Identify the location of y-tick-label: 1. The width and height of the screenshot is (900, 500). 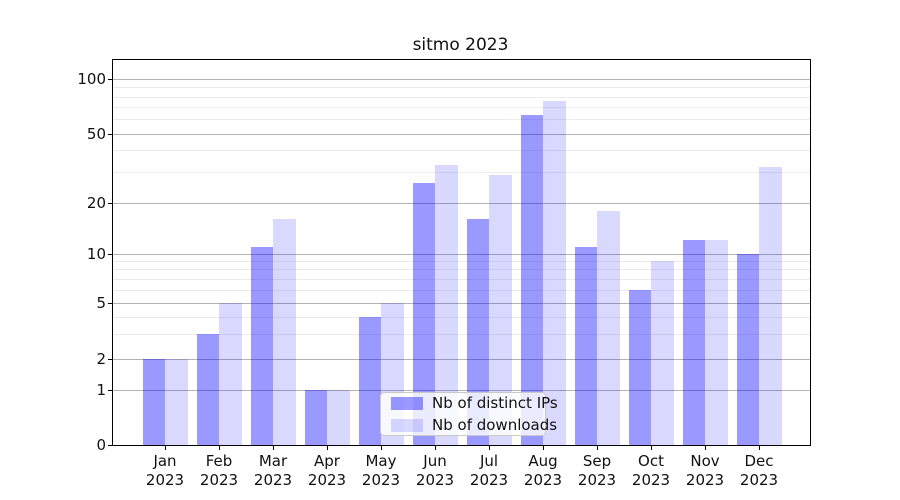
(101, 389).